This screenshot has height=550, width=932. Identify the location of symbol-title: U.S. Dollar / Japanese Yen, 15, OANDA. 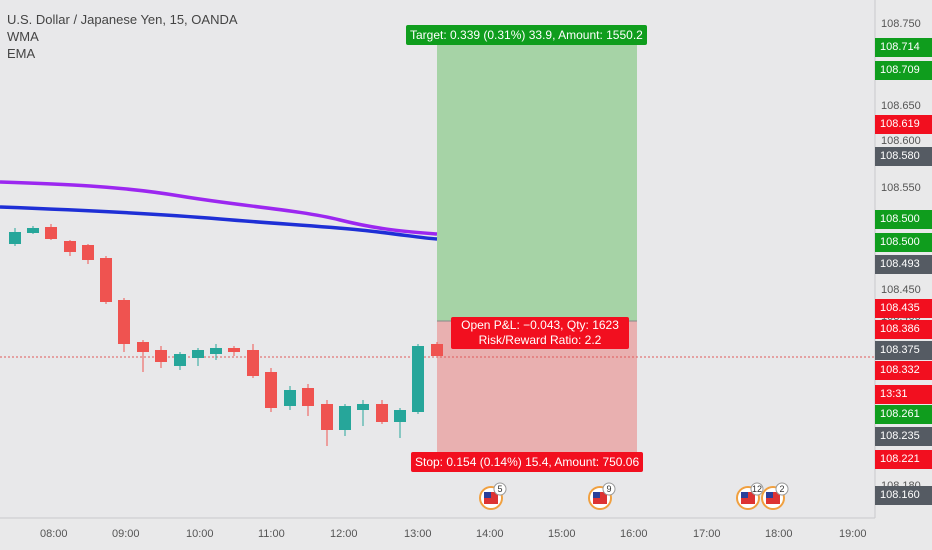
(122, 19).